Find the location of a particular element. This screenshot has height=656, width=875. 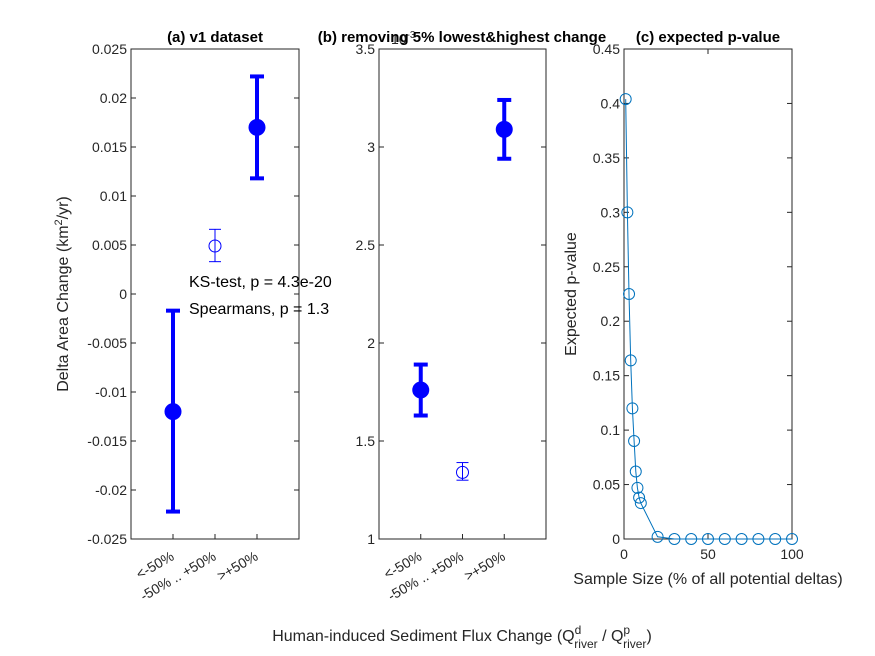

panel-b-exponent-label: 10-3 is located at coordinates (403, 38).